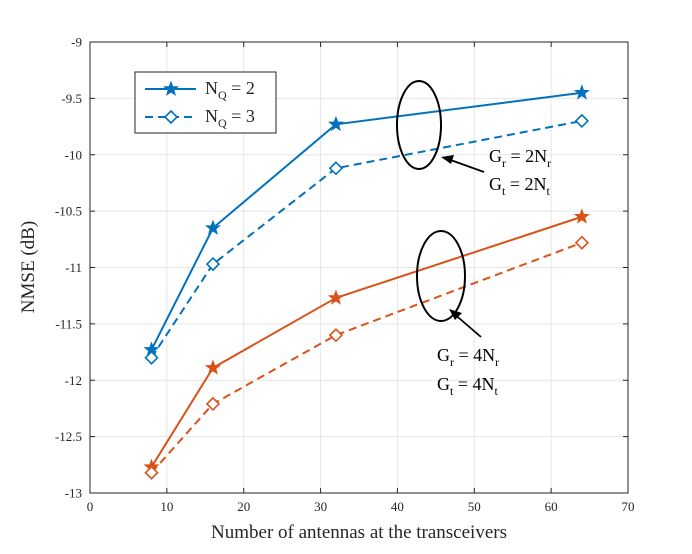 This screenshot has height=554, width=692. I want to click on annotation-orange-line-2: Gt = 4Nt, so click(468, 386).